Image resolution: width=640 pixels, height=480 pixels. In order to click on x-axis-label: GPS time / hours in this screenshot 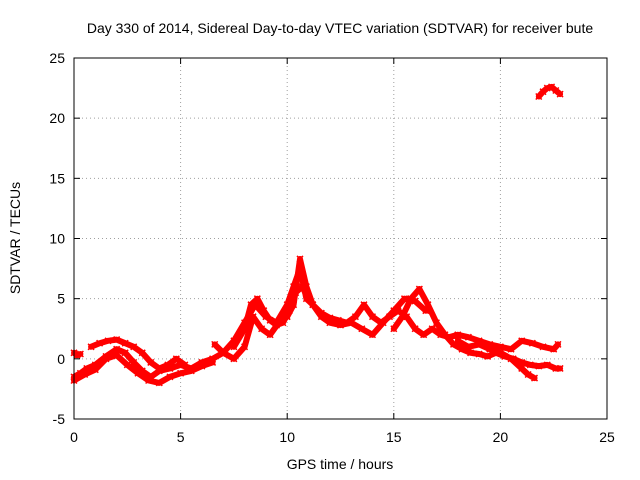, I will do `click(340, 464)`.